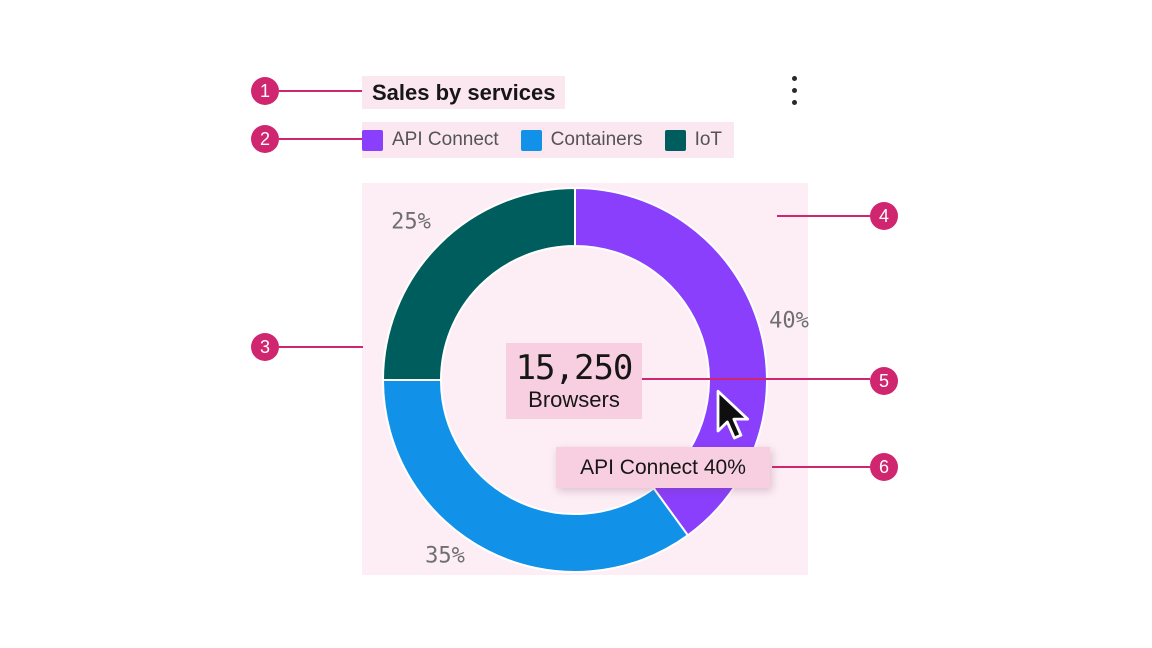  What do you see at coordinates (574, 399) in the screenshot?
I see `donut-center-sublabel: Browsers` at bounding box center [574, 399].